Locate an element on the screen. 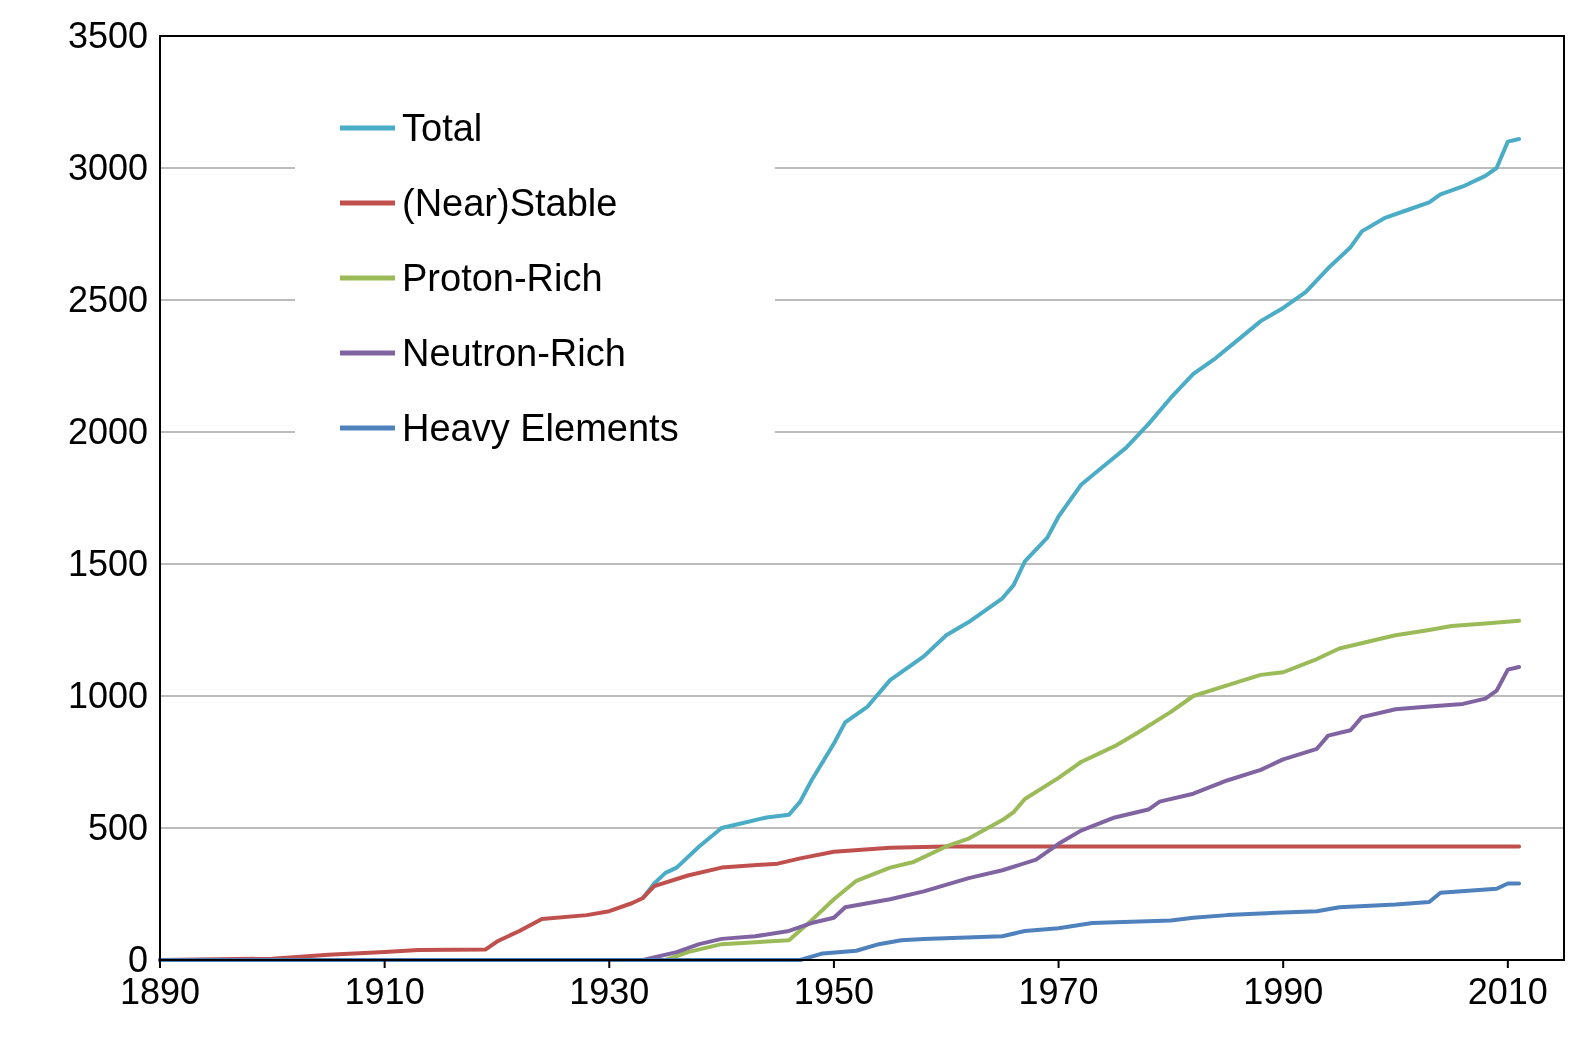 The width and height of the screenshot is (1596, 1047). y-tick-label: 3500 is located at coordinates (107, 35).